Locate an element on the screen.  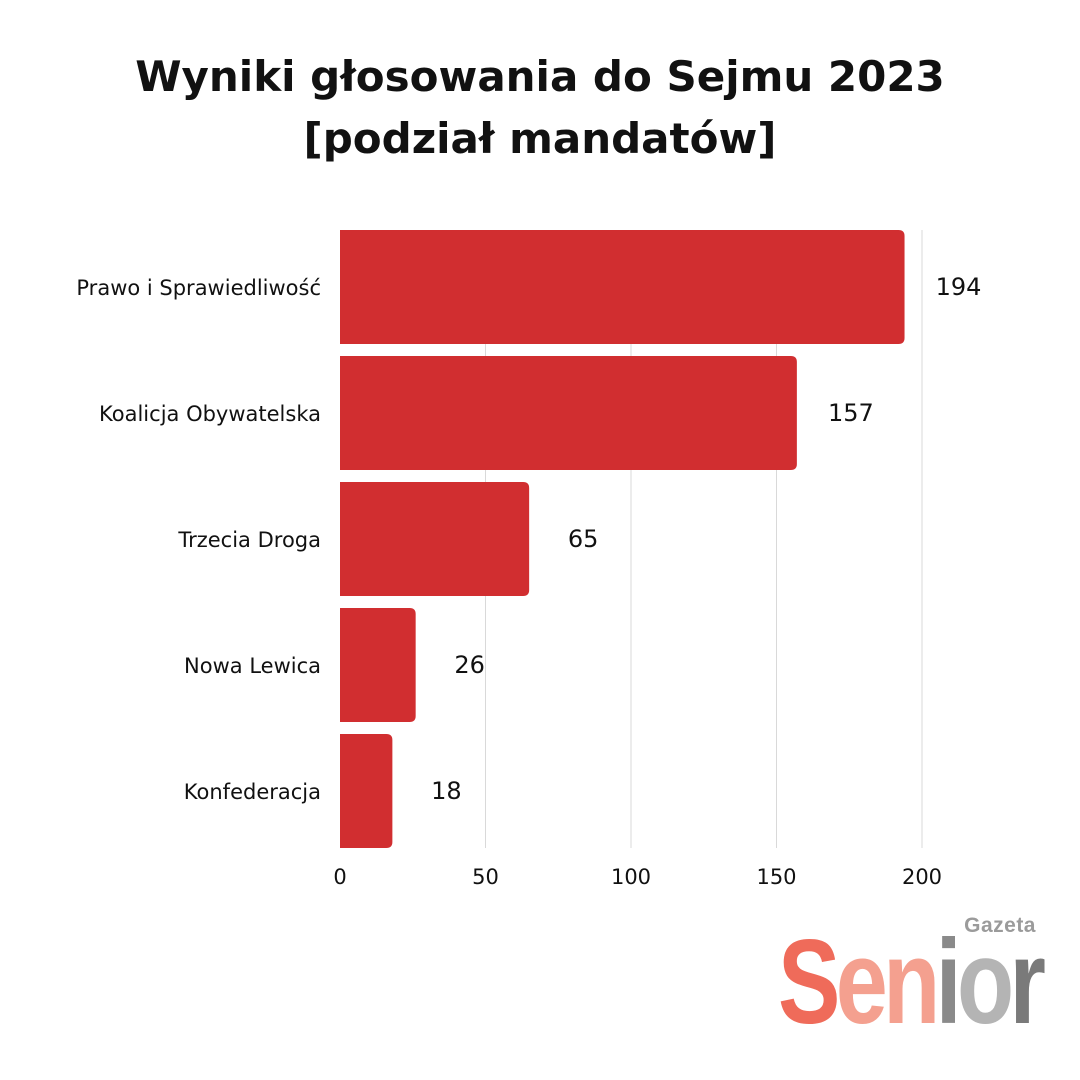
value-label: 157 is located at coordinates (851, 413).